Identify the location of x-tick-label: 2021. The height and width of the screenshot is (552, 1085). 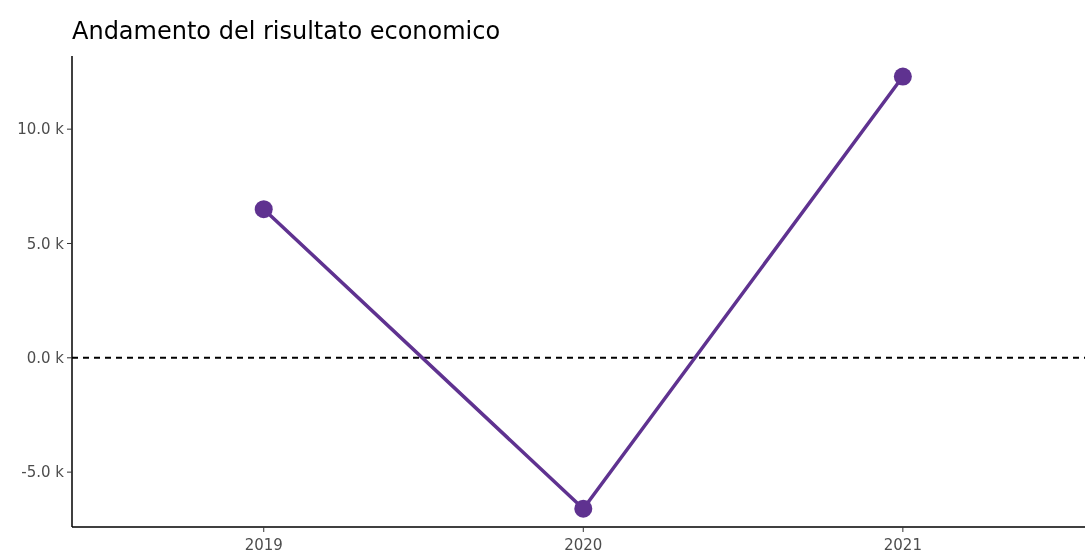
(902, 544).